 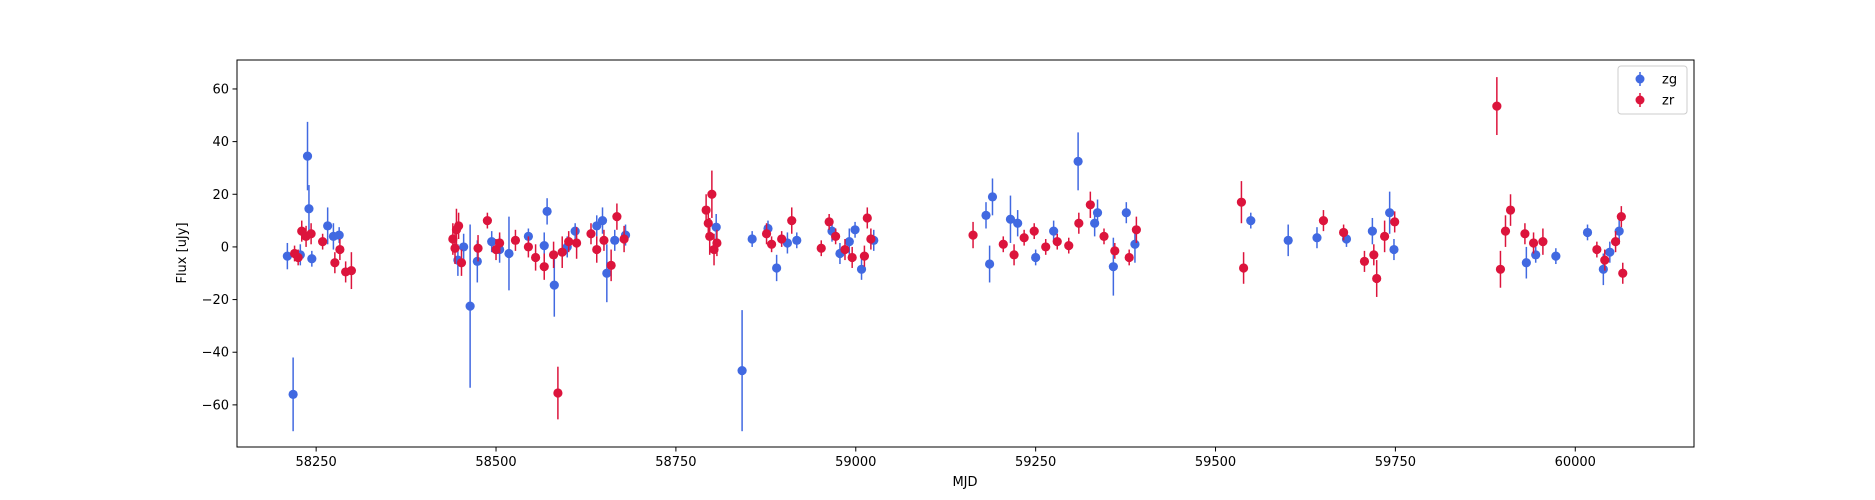 I want to click on x-tick-label: 58500, so click(x=495, y=462).